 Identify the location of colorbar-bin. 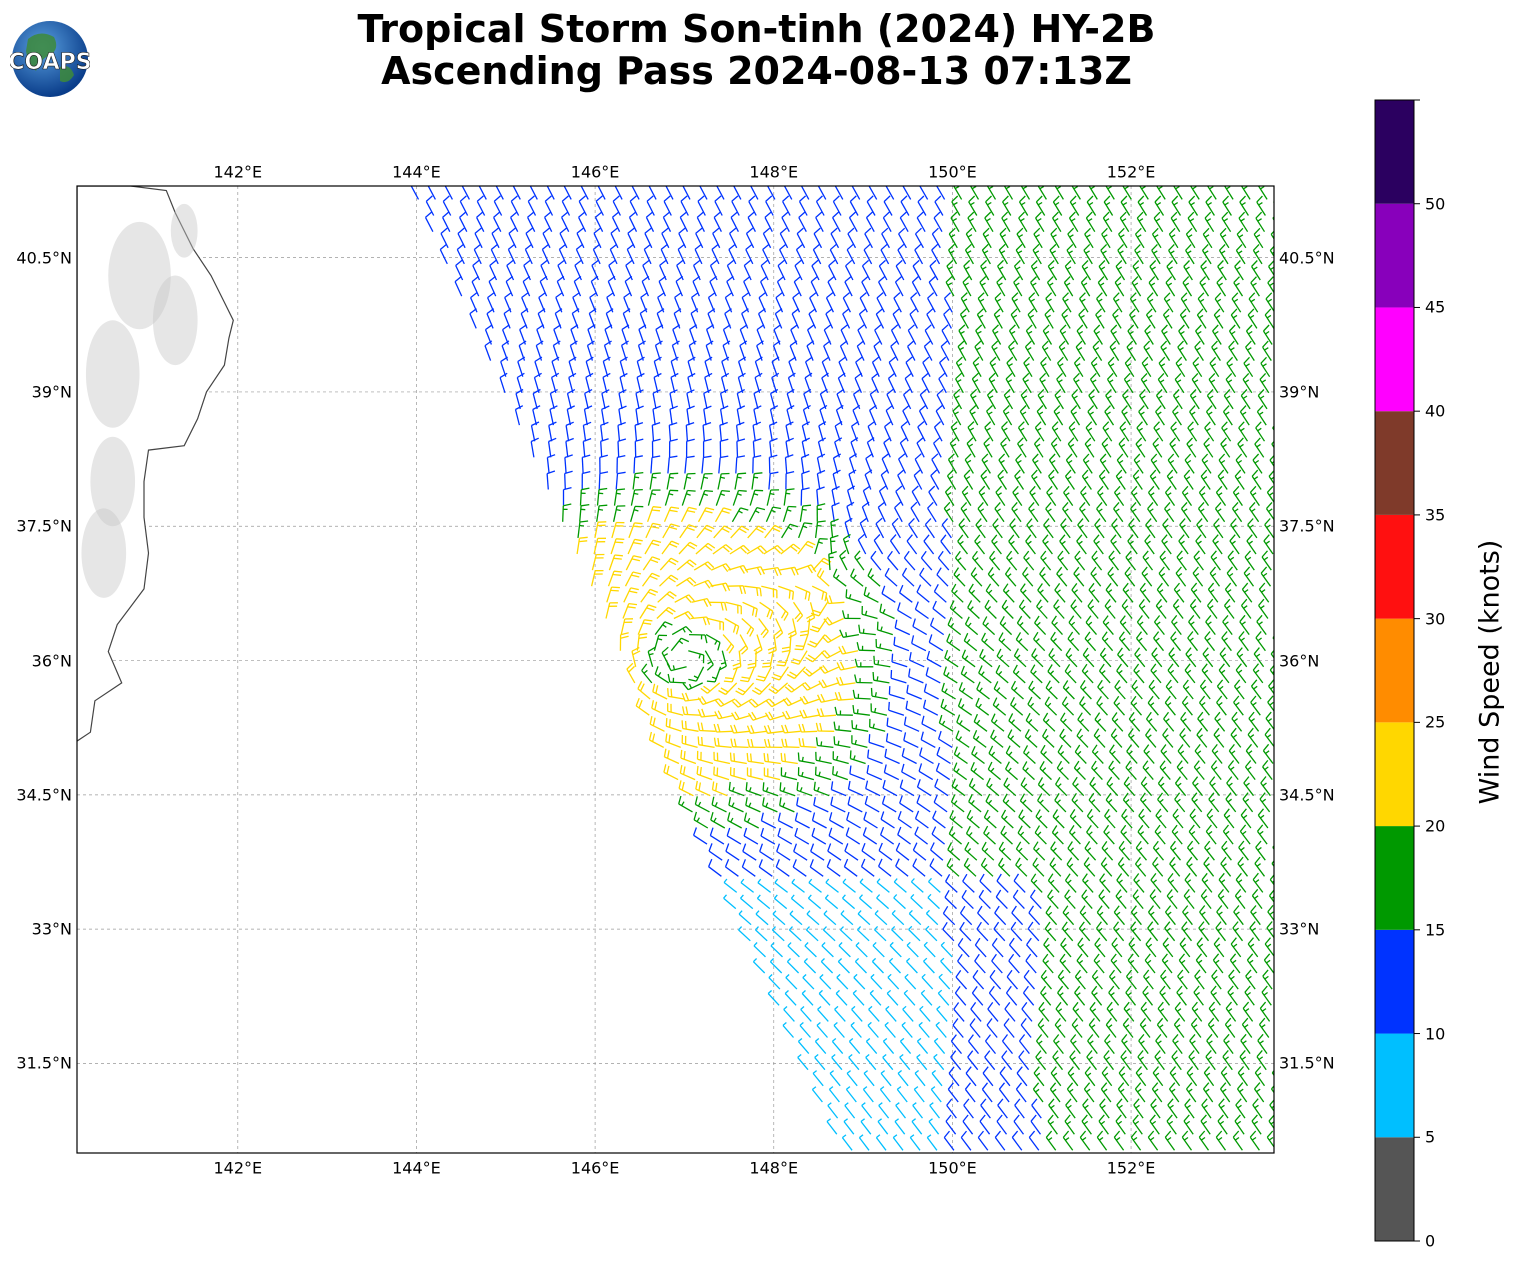
(1394, 981).